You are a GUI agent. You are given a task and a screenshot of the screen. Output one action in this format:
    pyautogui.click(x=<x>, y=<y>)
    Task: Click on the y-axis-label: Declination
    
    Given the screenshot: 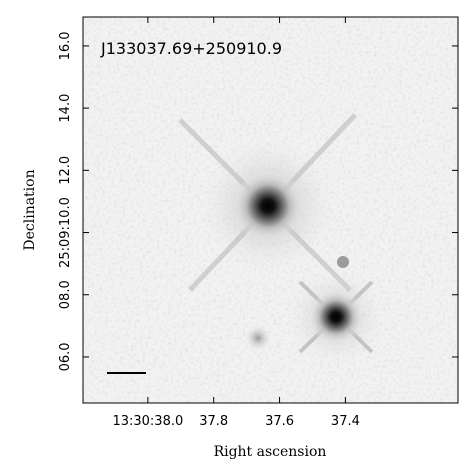 What is the action you would take?
    pyautogui.click(x=30, y=209)
    